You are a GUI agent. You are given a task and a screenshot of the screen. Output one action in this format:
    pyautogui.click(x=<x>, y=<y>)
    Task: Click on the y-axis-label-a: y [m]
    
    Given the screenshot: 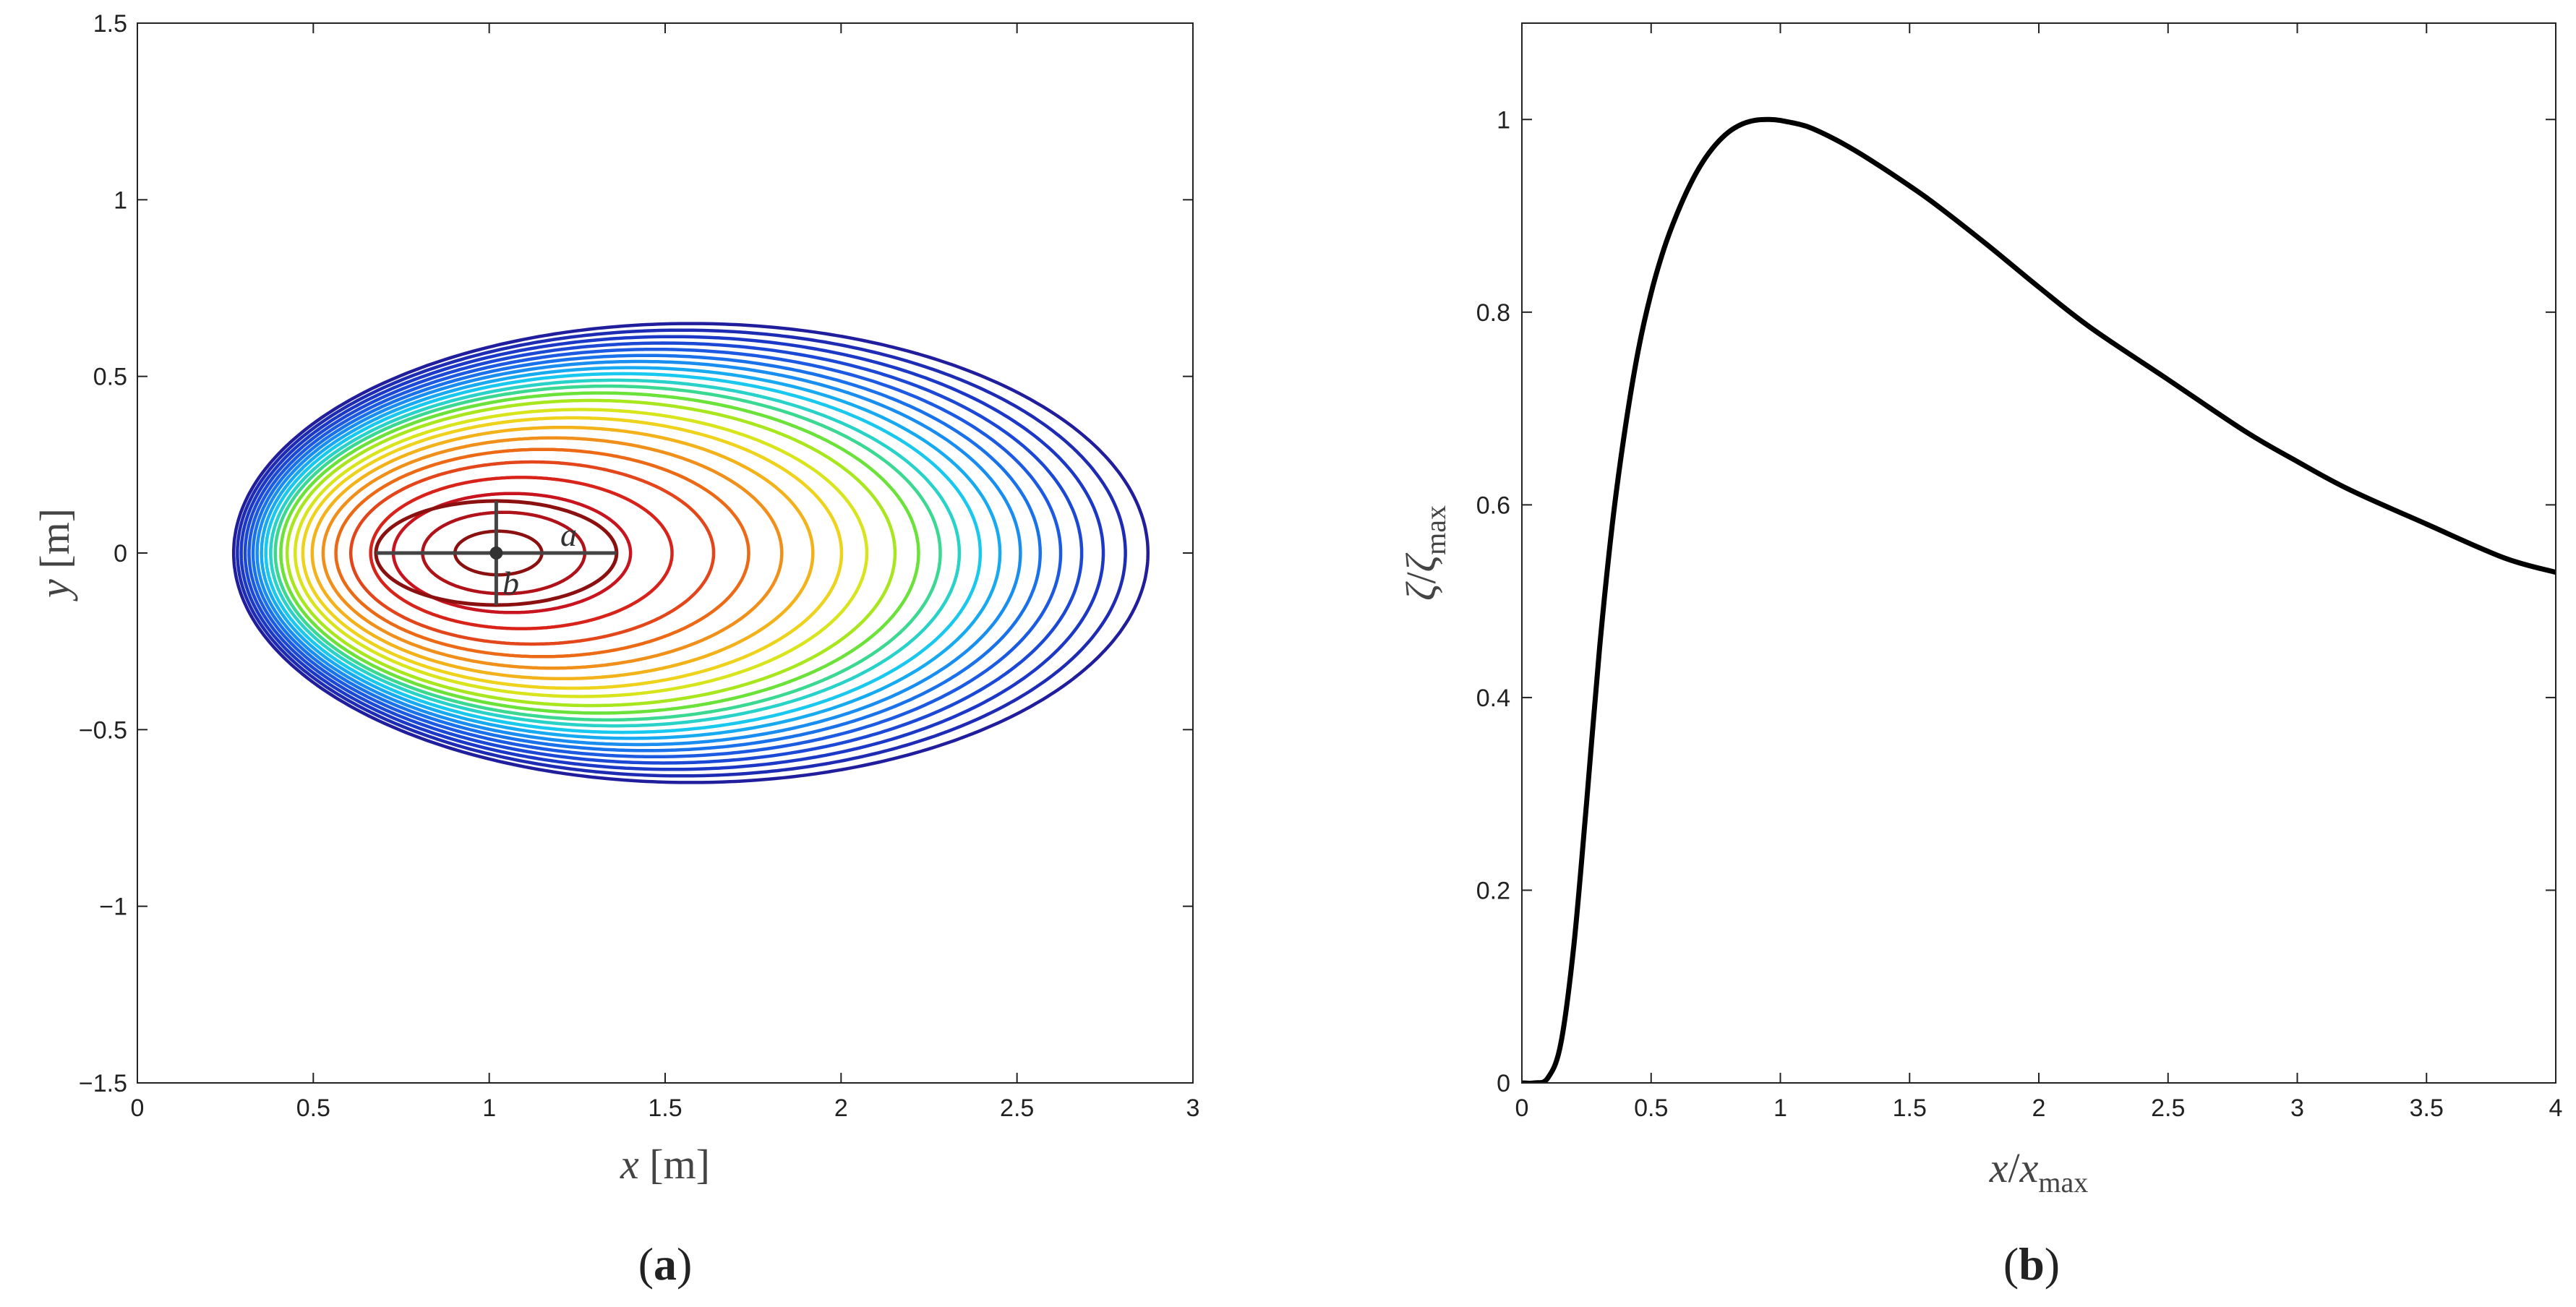 What is the action you would take?
    pyautogui.click(x=55, y=554)
    